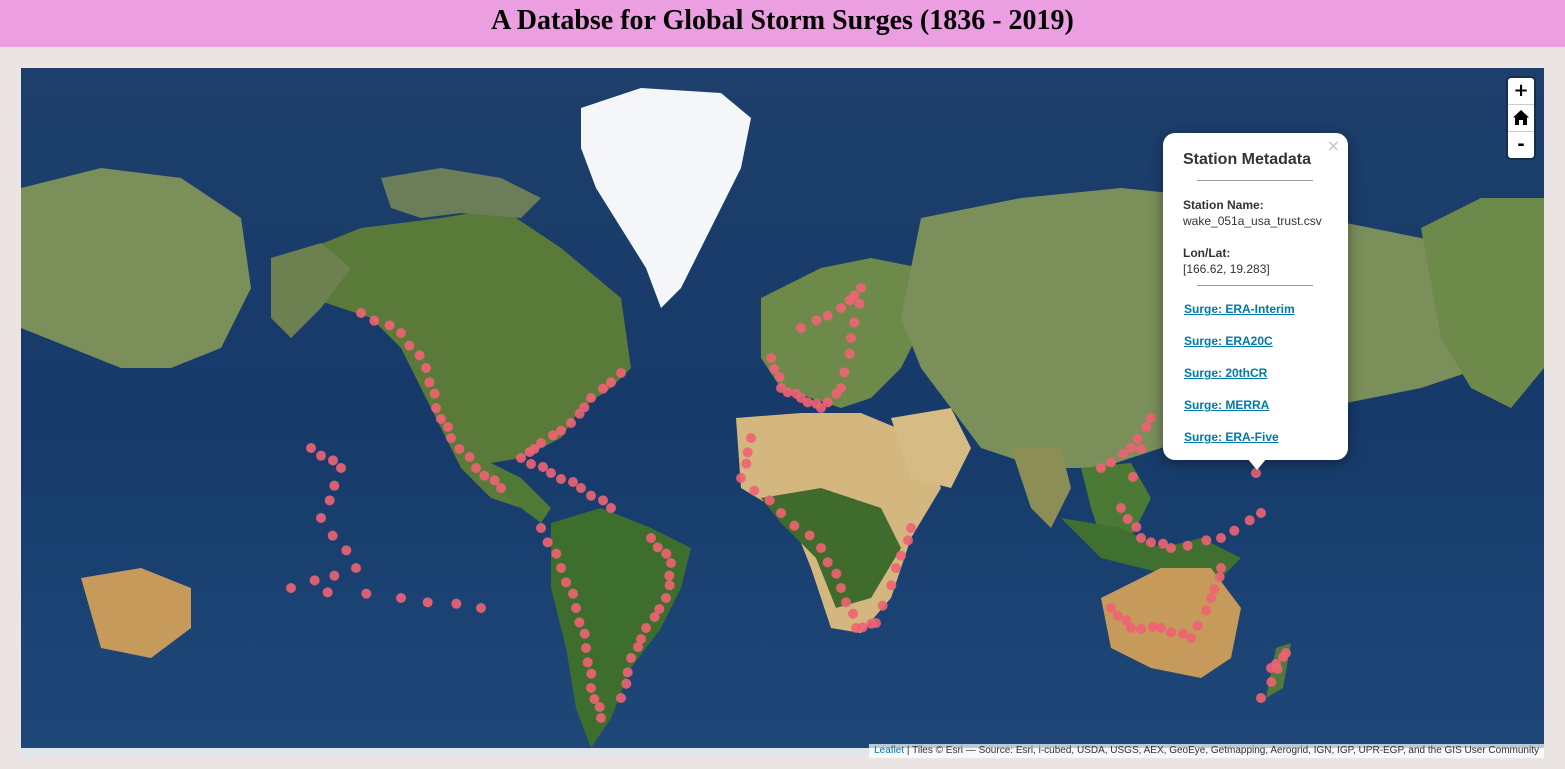 This screenshot has width=1565, height=769. Describe the element at coordinates (1228, 341) in the screenshot. I see `surge-era20c-link: Surge: ERA20C` at that location.